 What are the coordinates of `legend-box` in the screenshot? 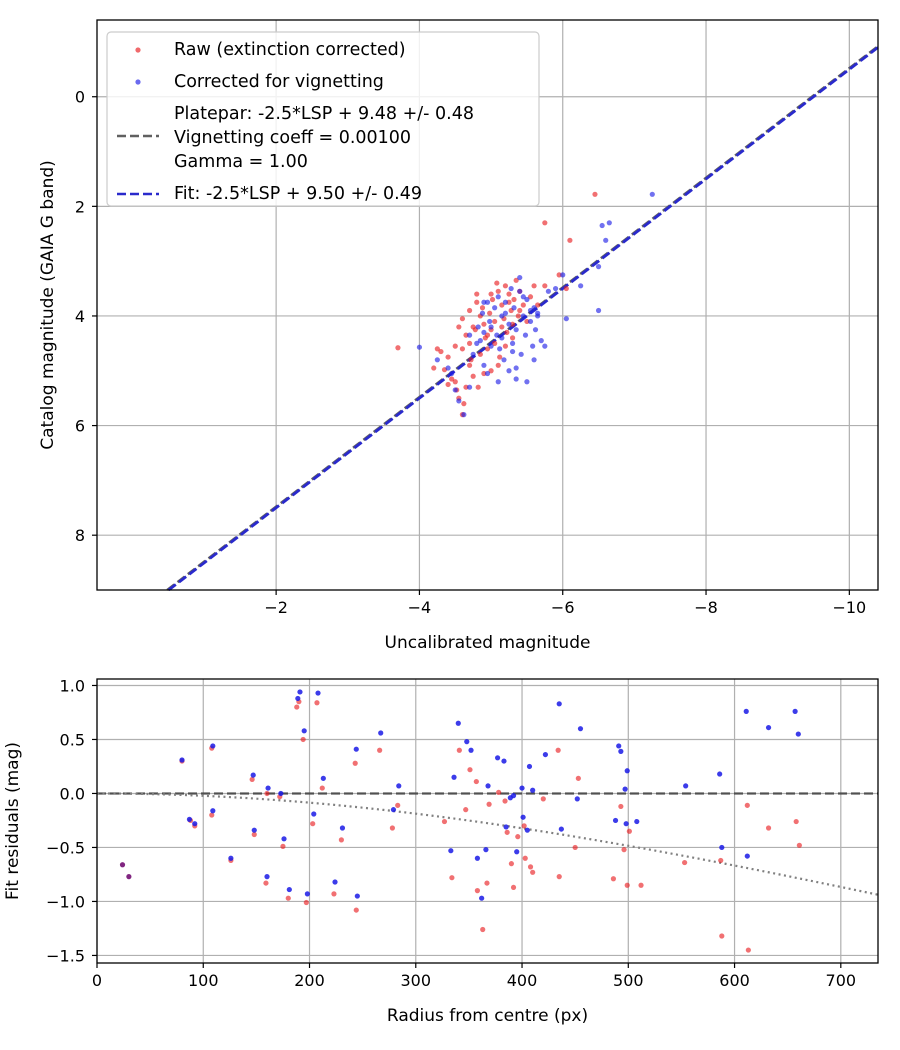 It's located at (323, 119).